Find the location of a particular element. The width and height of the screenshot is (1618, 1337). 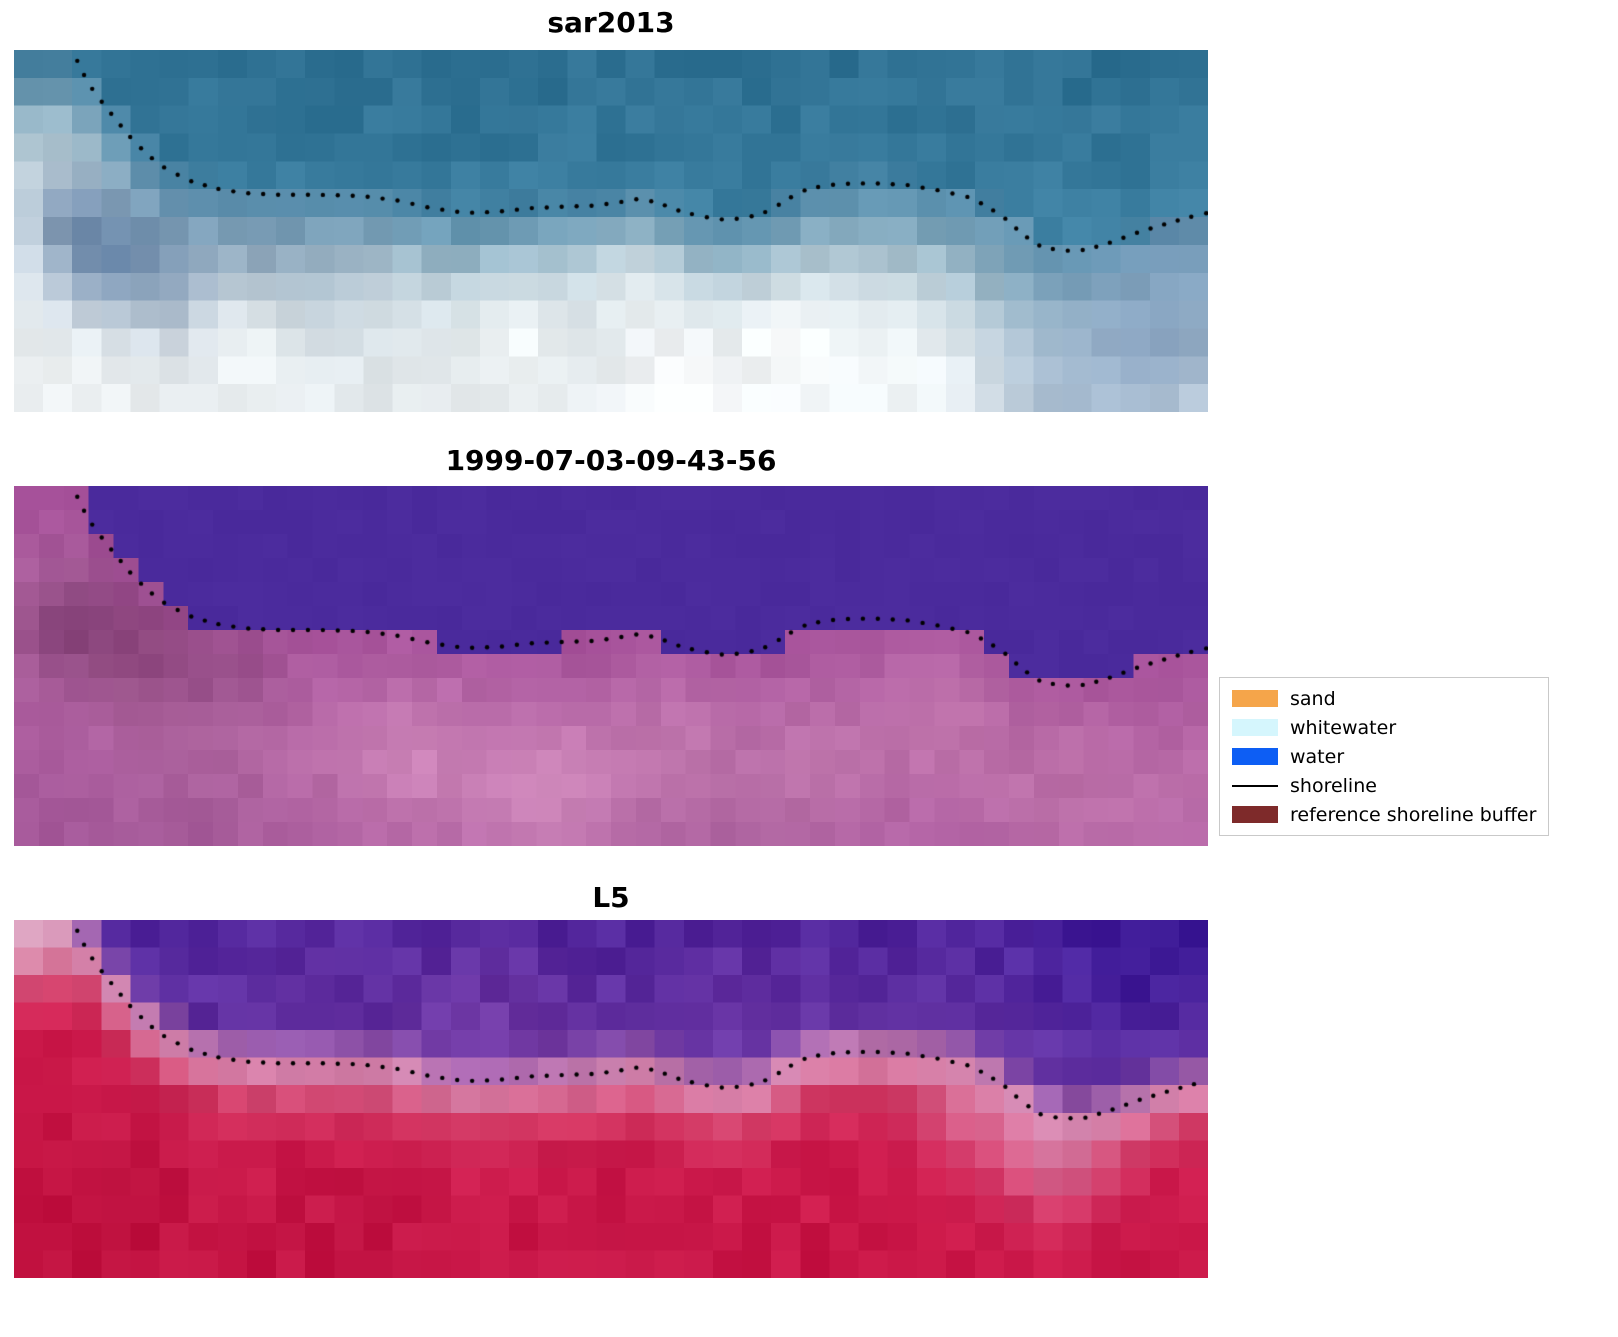

reference-buffer-swatch-icon is located at coordinates (1255, 814).